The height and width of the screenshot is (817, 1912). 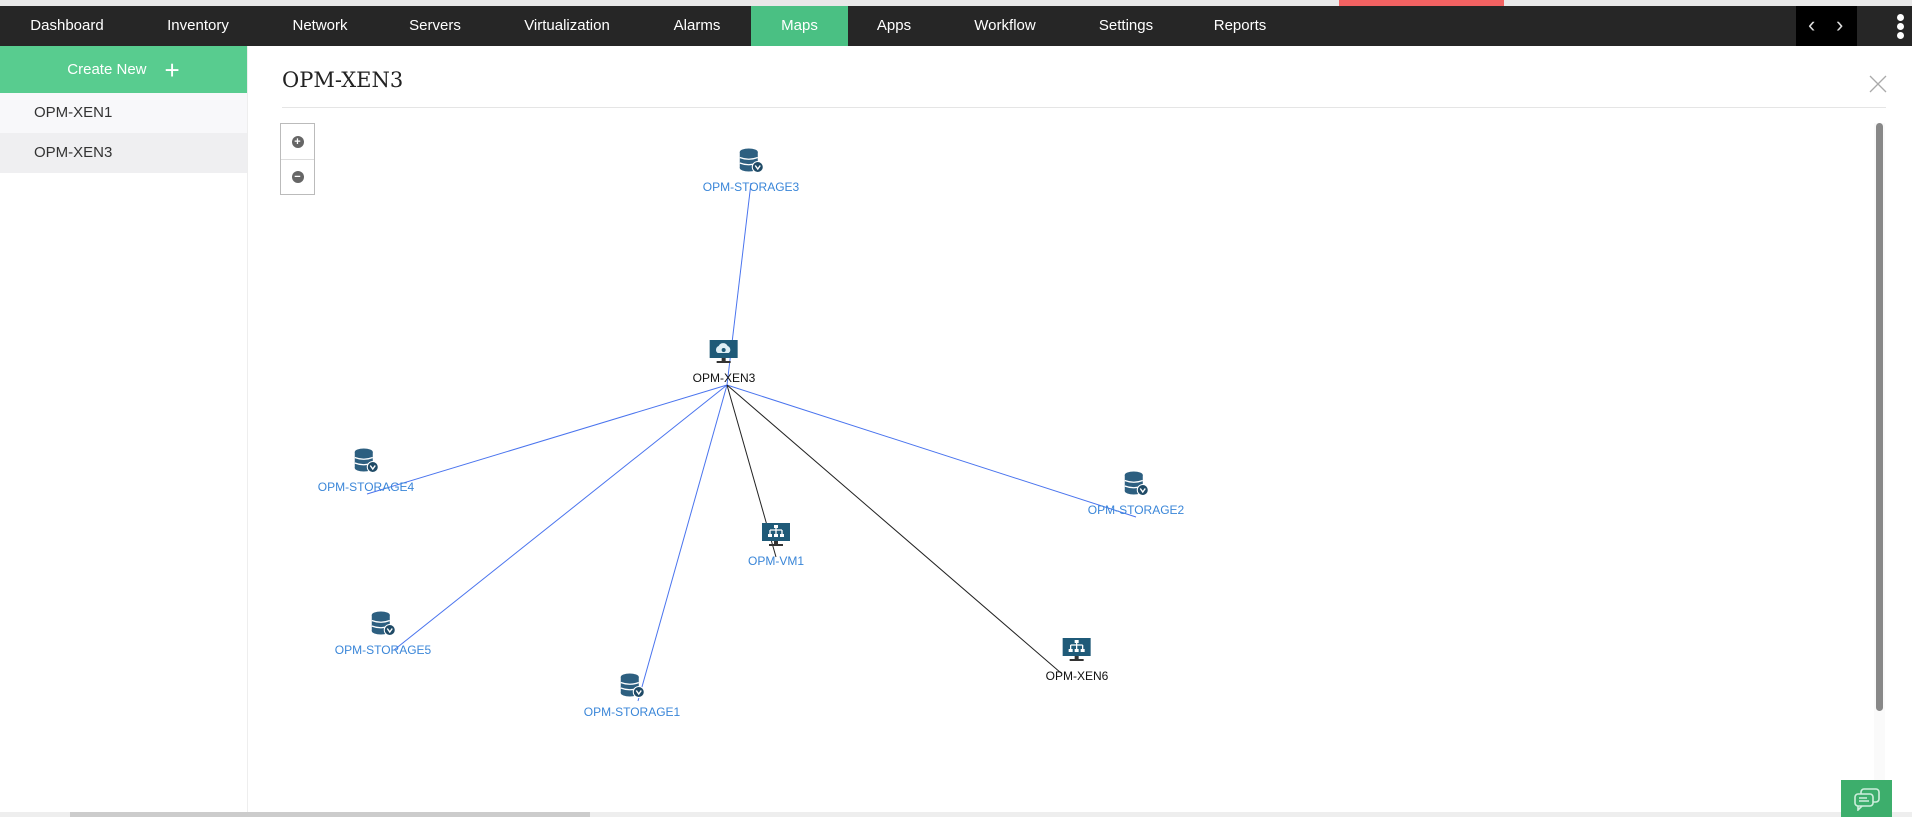 I want to click on link-xen3-s1, so click(x=682, y=543).